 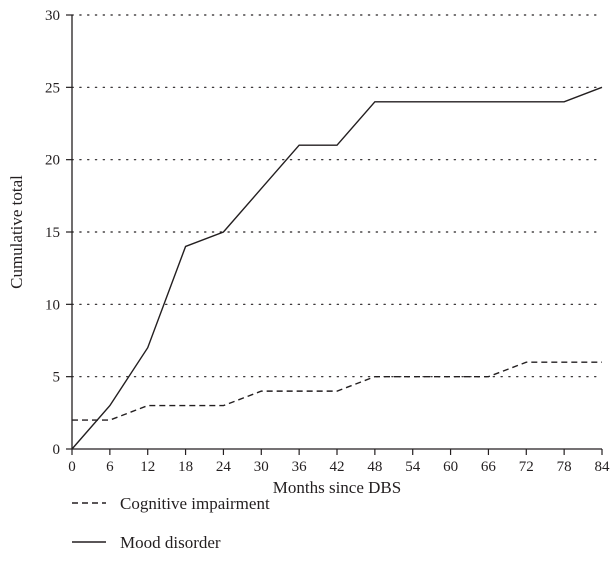 I want to click on y-tick-label-15: 15, so click(x=52, y=233).